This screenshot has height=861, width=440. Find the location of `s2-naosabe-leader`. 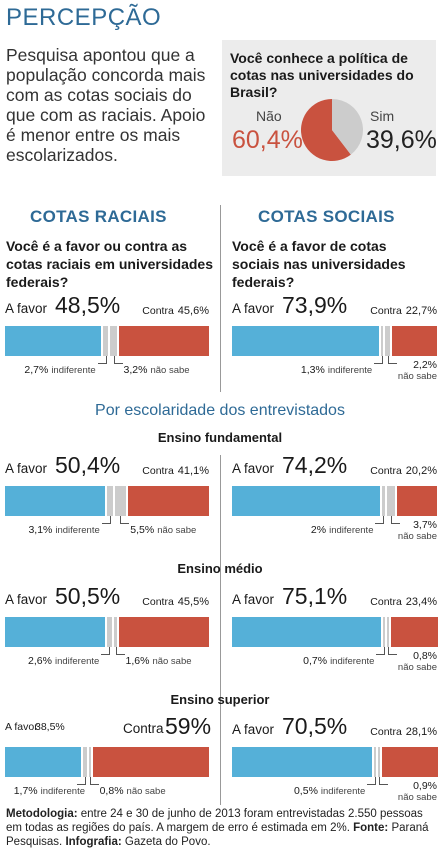

s2-naosabe-leader is located at coordinates (393, 651).